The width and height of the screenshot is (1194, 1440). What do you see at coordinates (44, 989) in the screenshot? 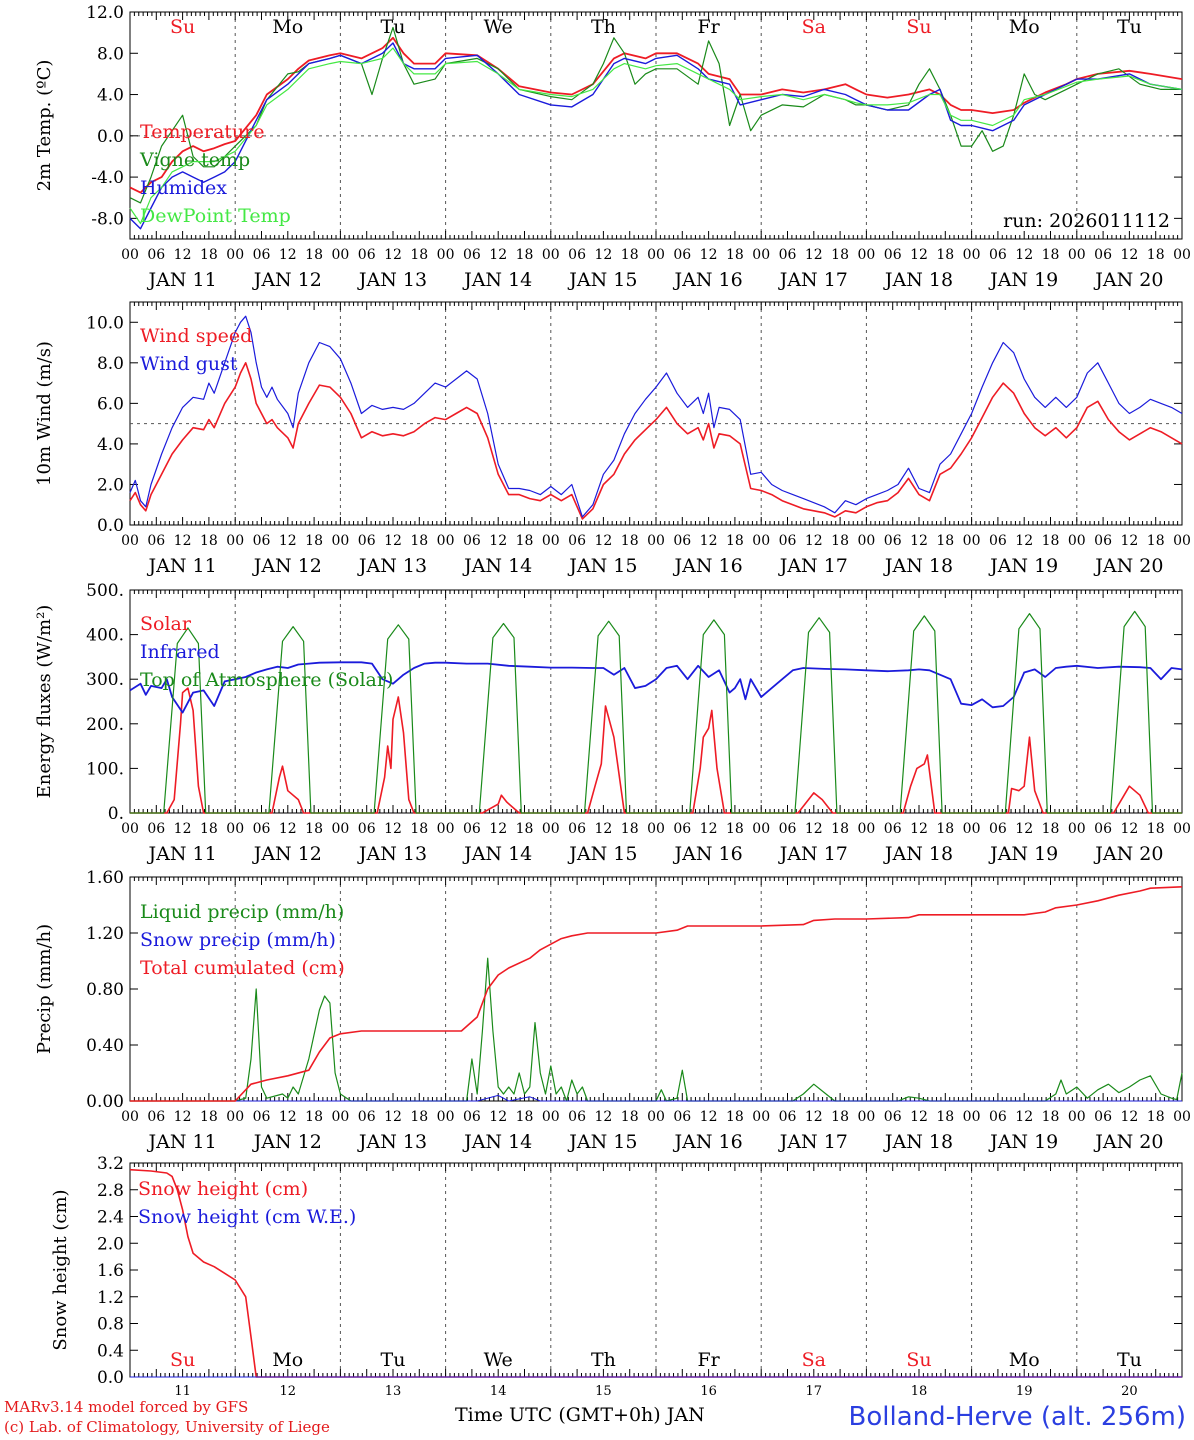
I see `y-axis-label: Precip (mm/h)` at bounding box center [44, 989].